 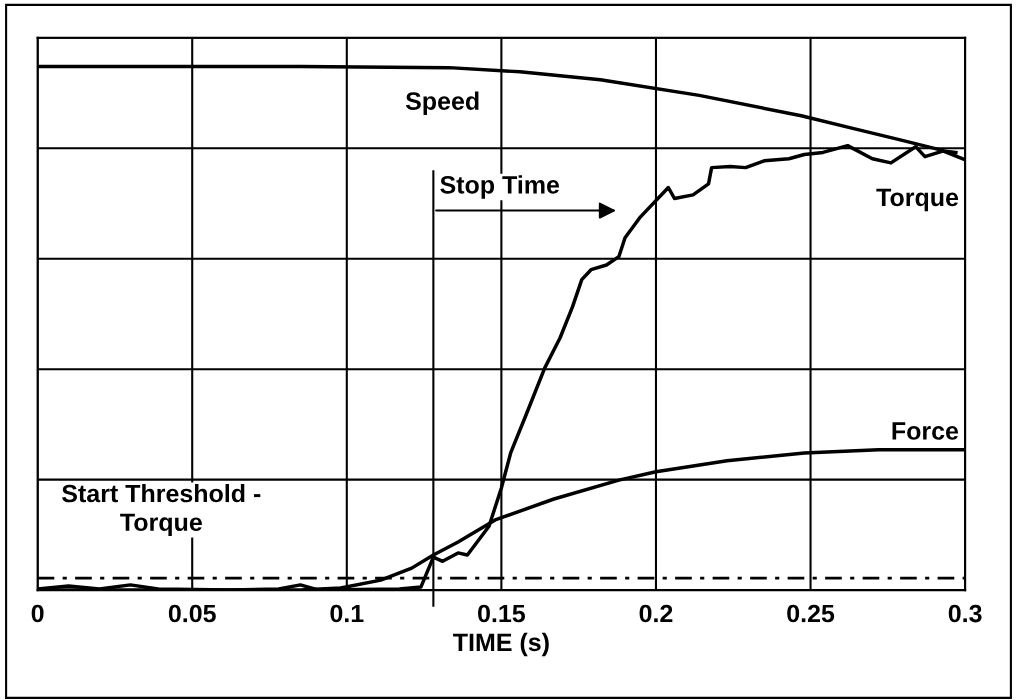 What do you see at coordinates (37, 613) in the screenshot?
I see `x-tick-label: 0` at bounding box center [37, 613].